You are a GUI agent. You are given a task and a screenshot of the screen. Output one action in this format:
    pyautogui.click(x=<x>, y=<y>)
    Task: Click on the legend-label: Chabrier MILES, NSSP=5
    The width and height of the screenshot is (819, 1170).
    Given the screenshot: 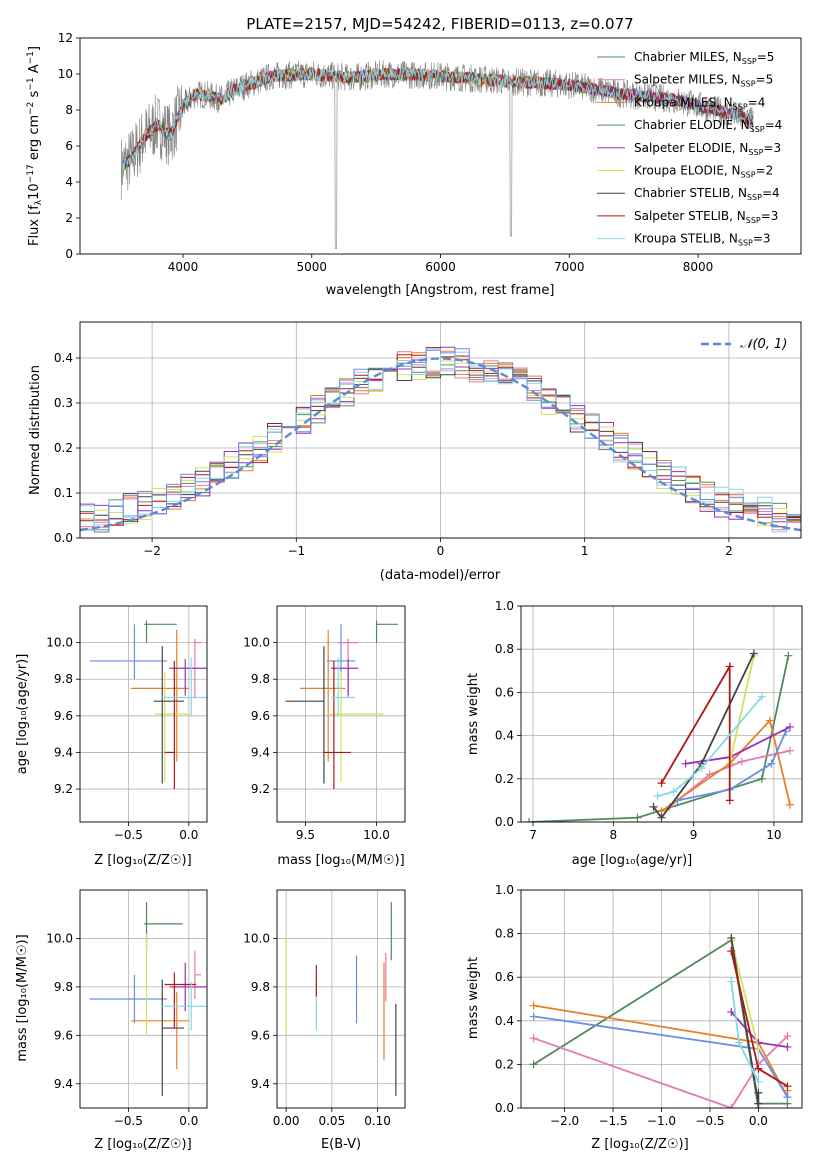 What is the action you would take?
    pyautogui.click(x=704, y=58)
    